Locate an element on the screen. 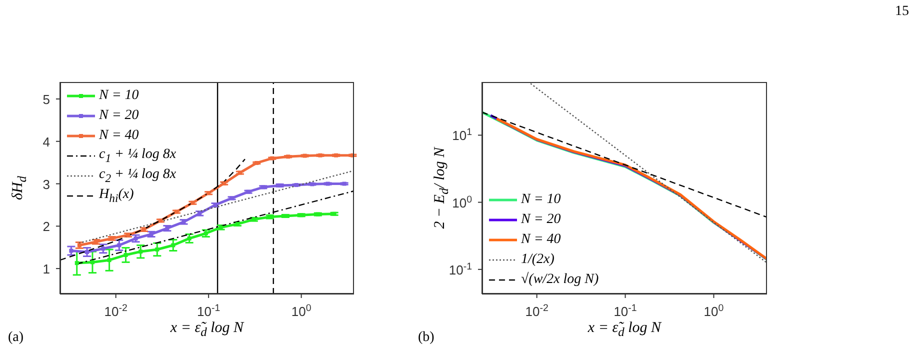  y-tick-label: 1 is located at coordinates (46, 269).